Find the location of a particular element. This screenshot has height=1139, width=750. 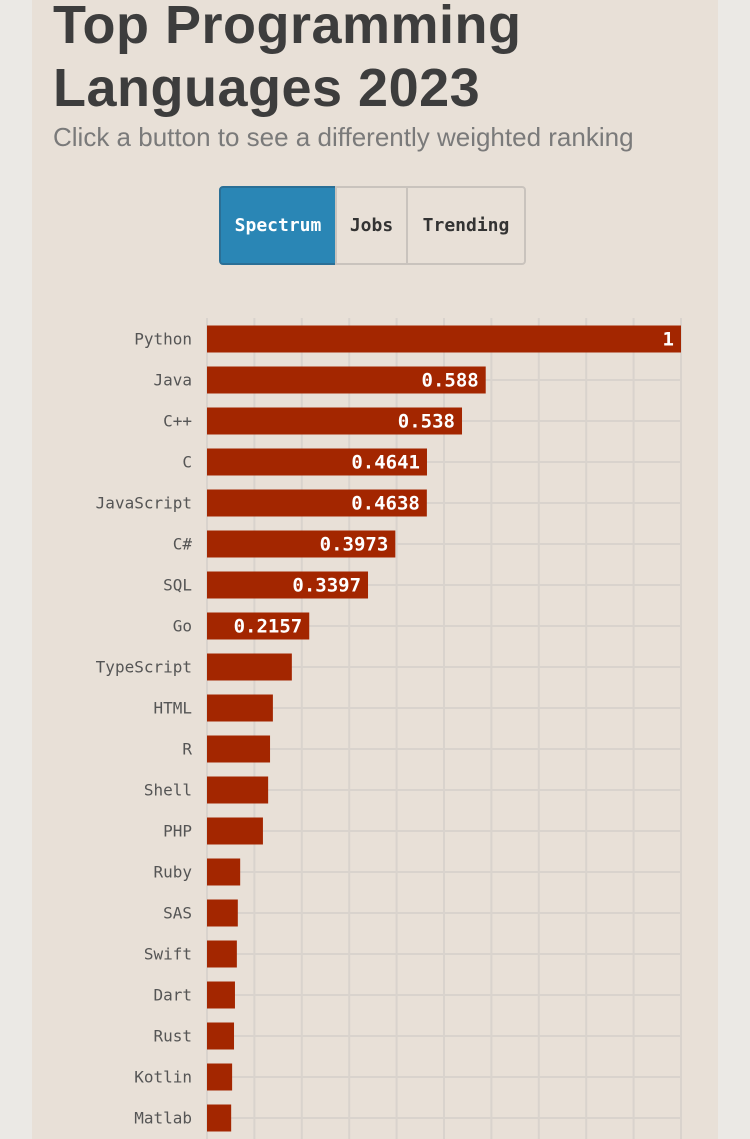

value-label: 0.4638 is located at coordinates (385, 504).